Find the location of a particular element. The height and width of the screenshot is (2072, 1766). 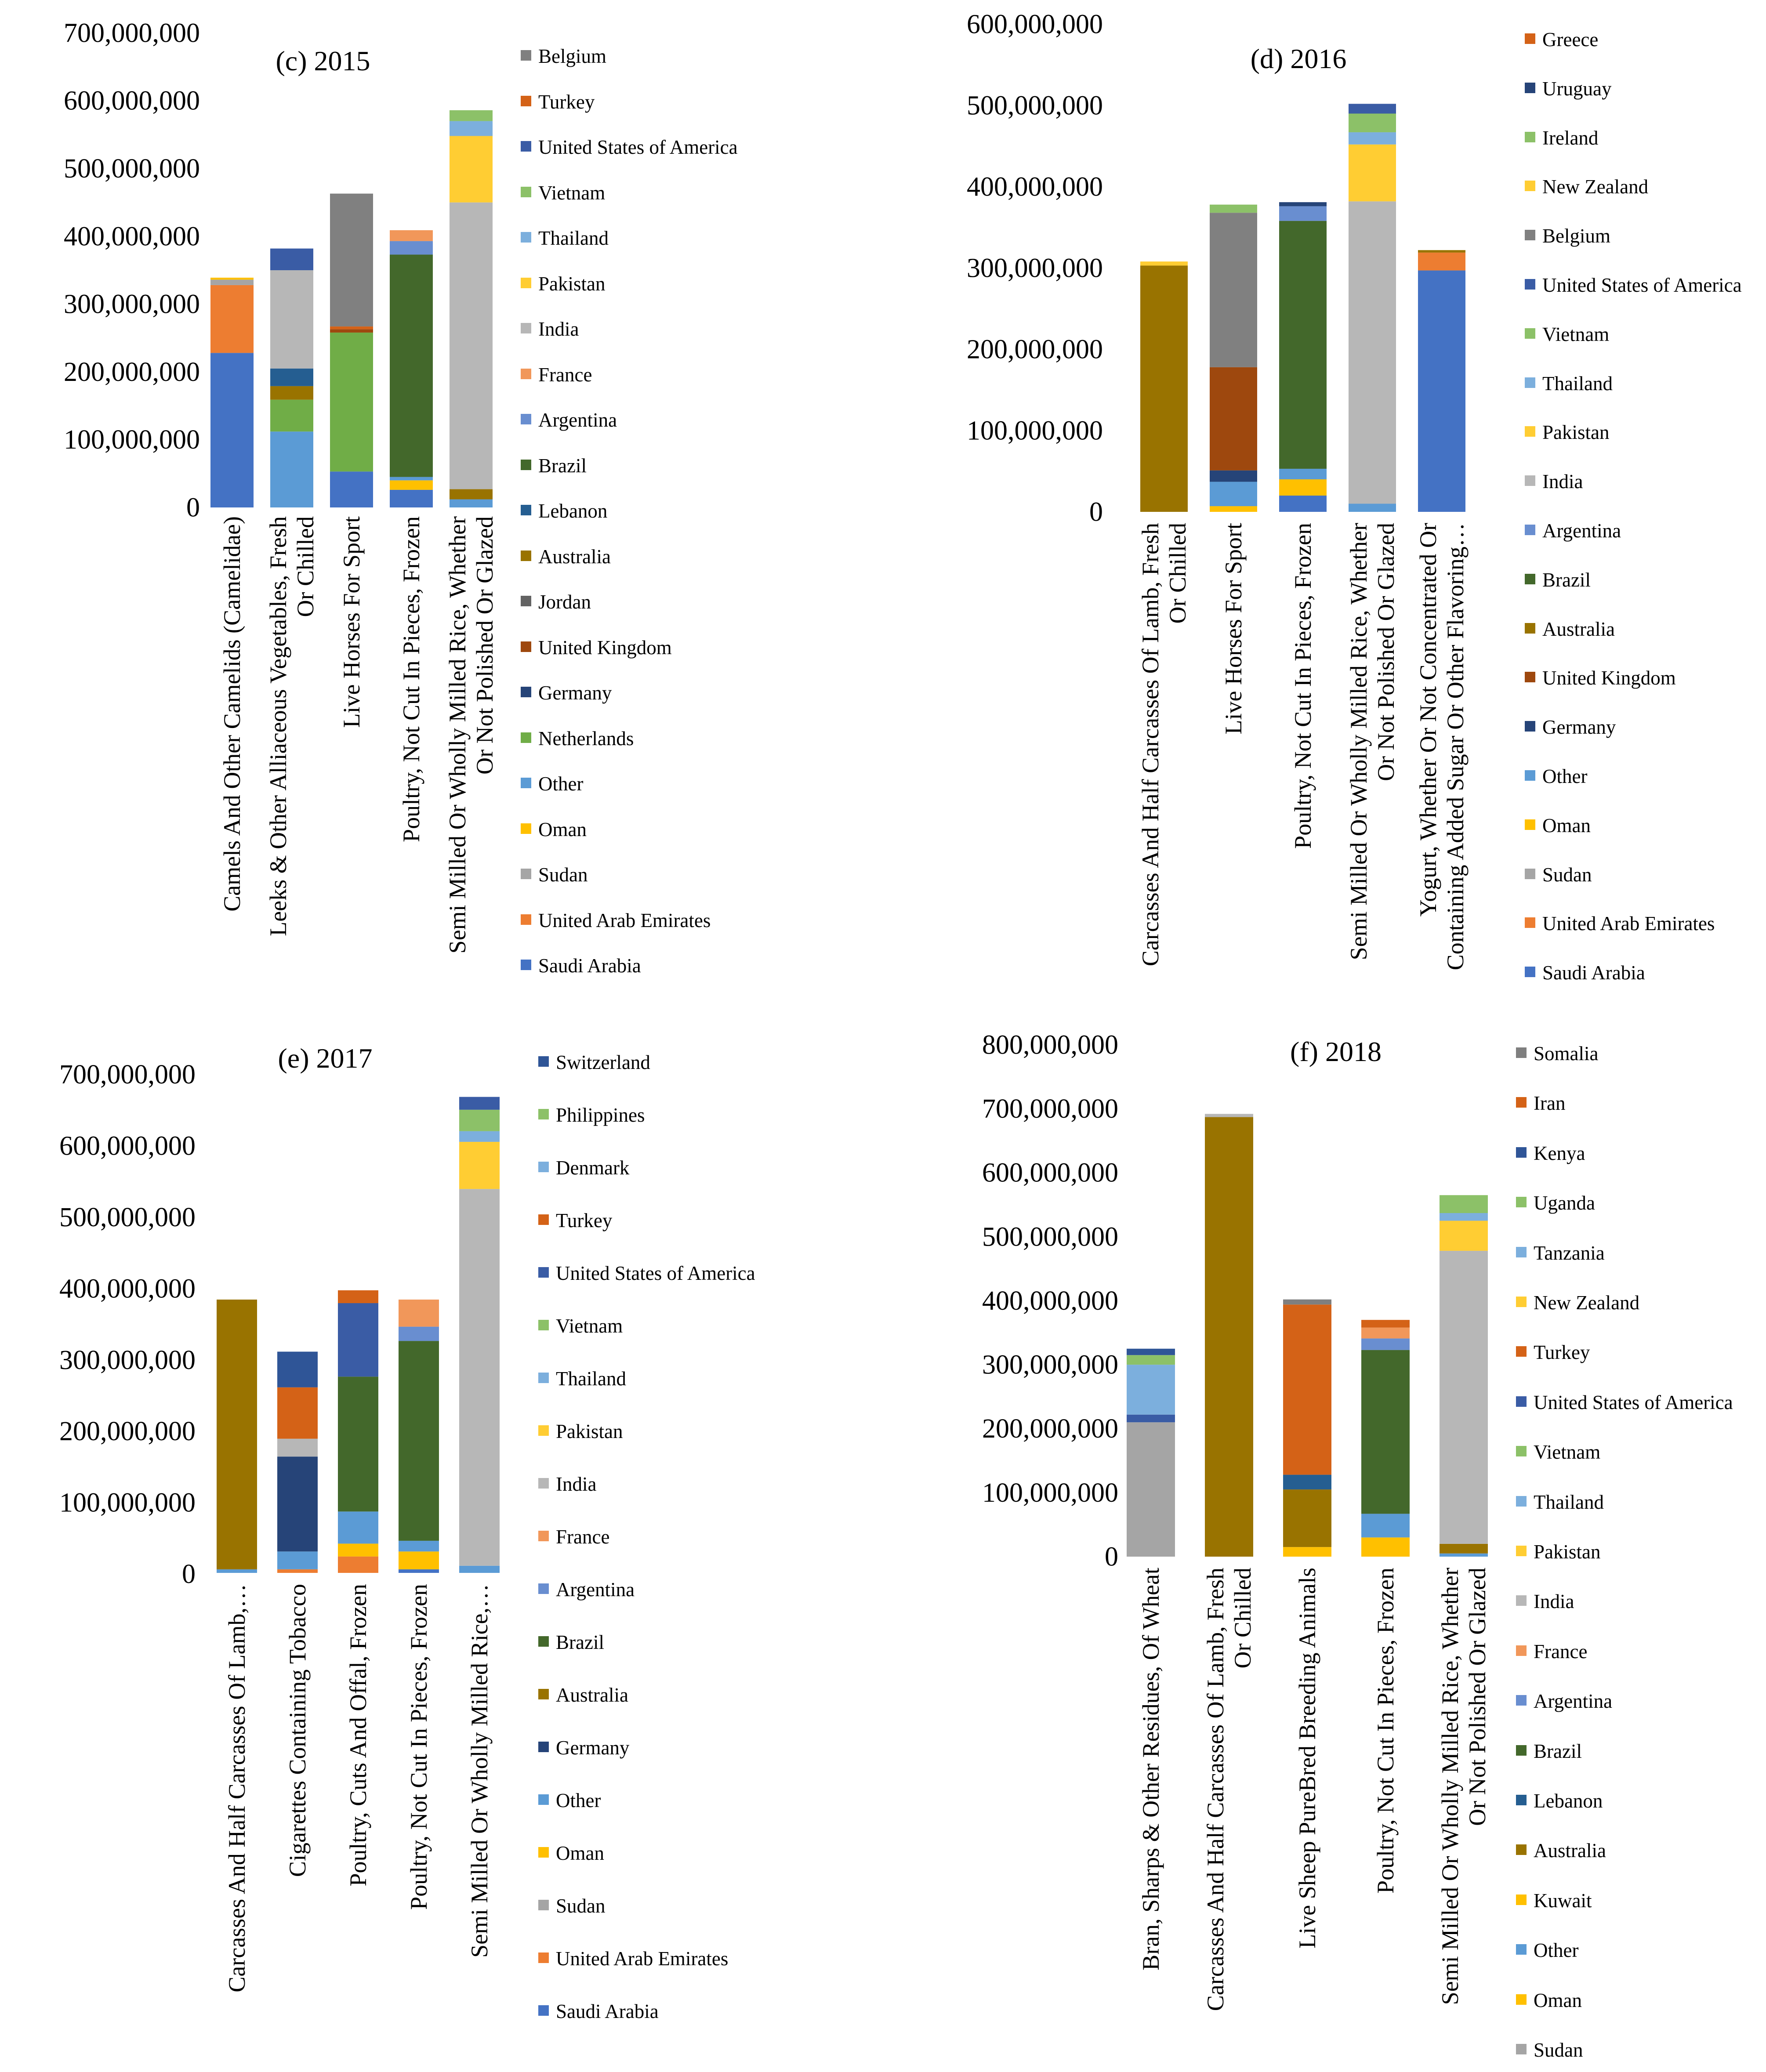

legend-item-greece: Greece is located at coordinates (1646, 39).